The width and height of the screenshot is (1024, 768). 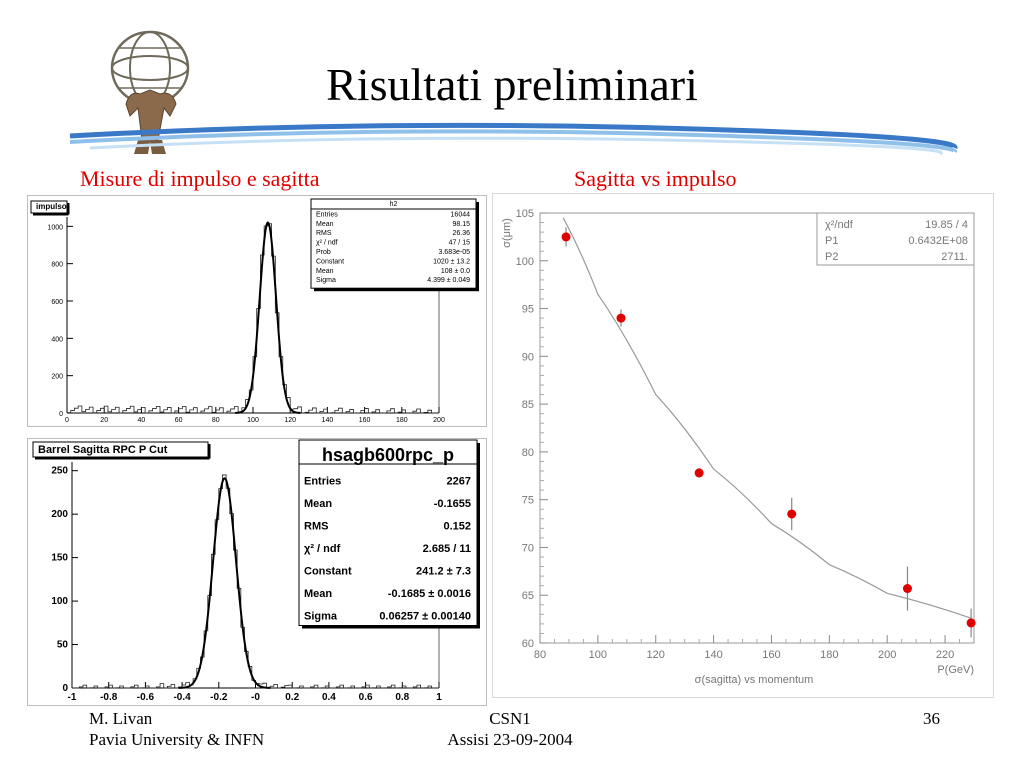 What do you see at coordinates (402, 697) in the screenshot?
I see `x-tick-label: 0.8` at bounding box center [402, 697].